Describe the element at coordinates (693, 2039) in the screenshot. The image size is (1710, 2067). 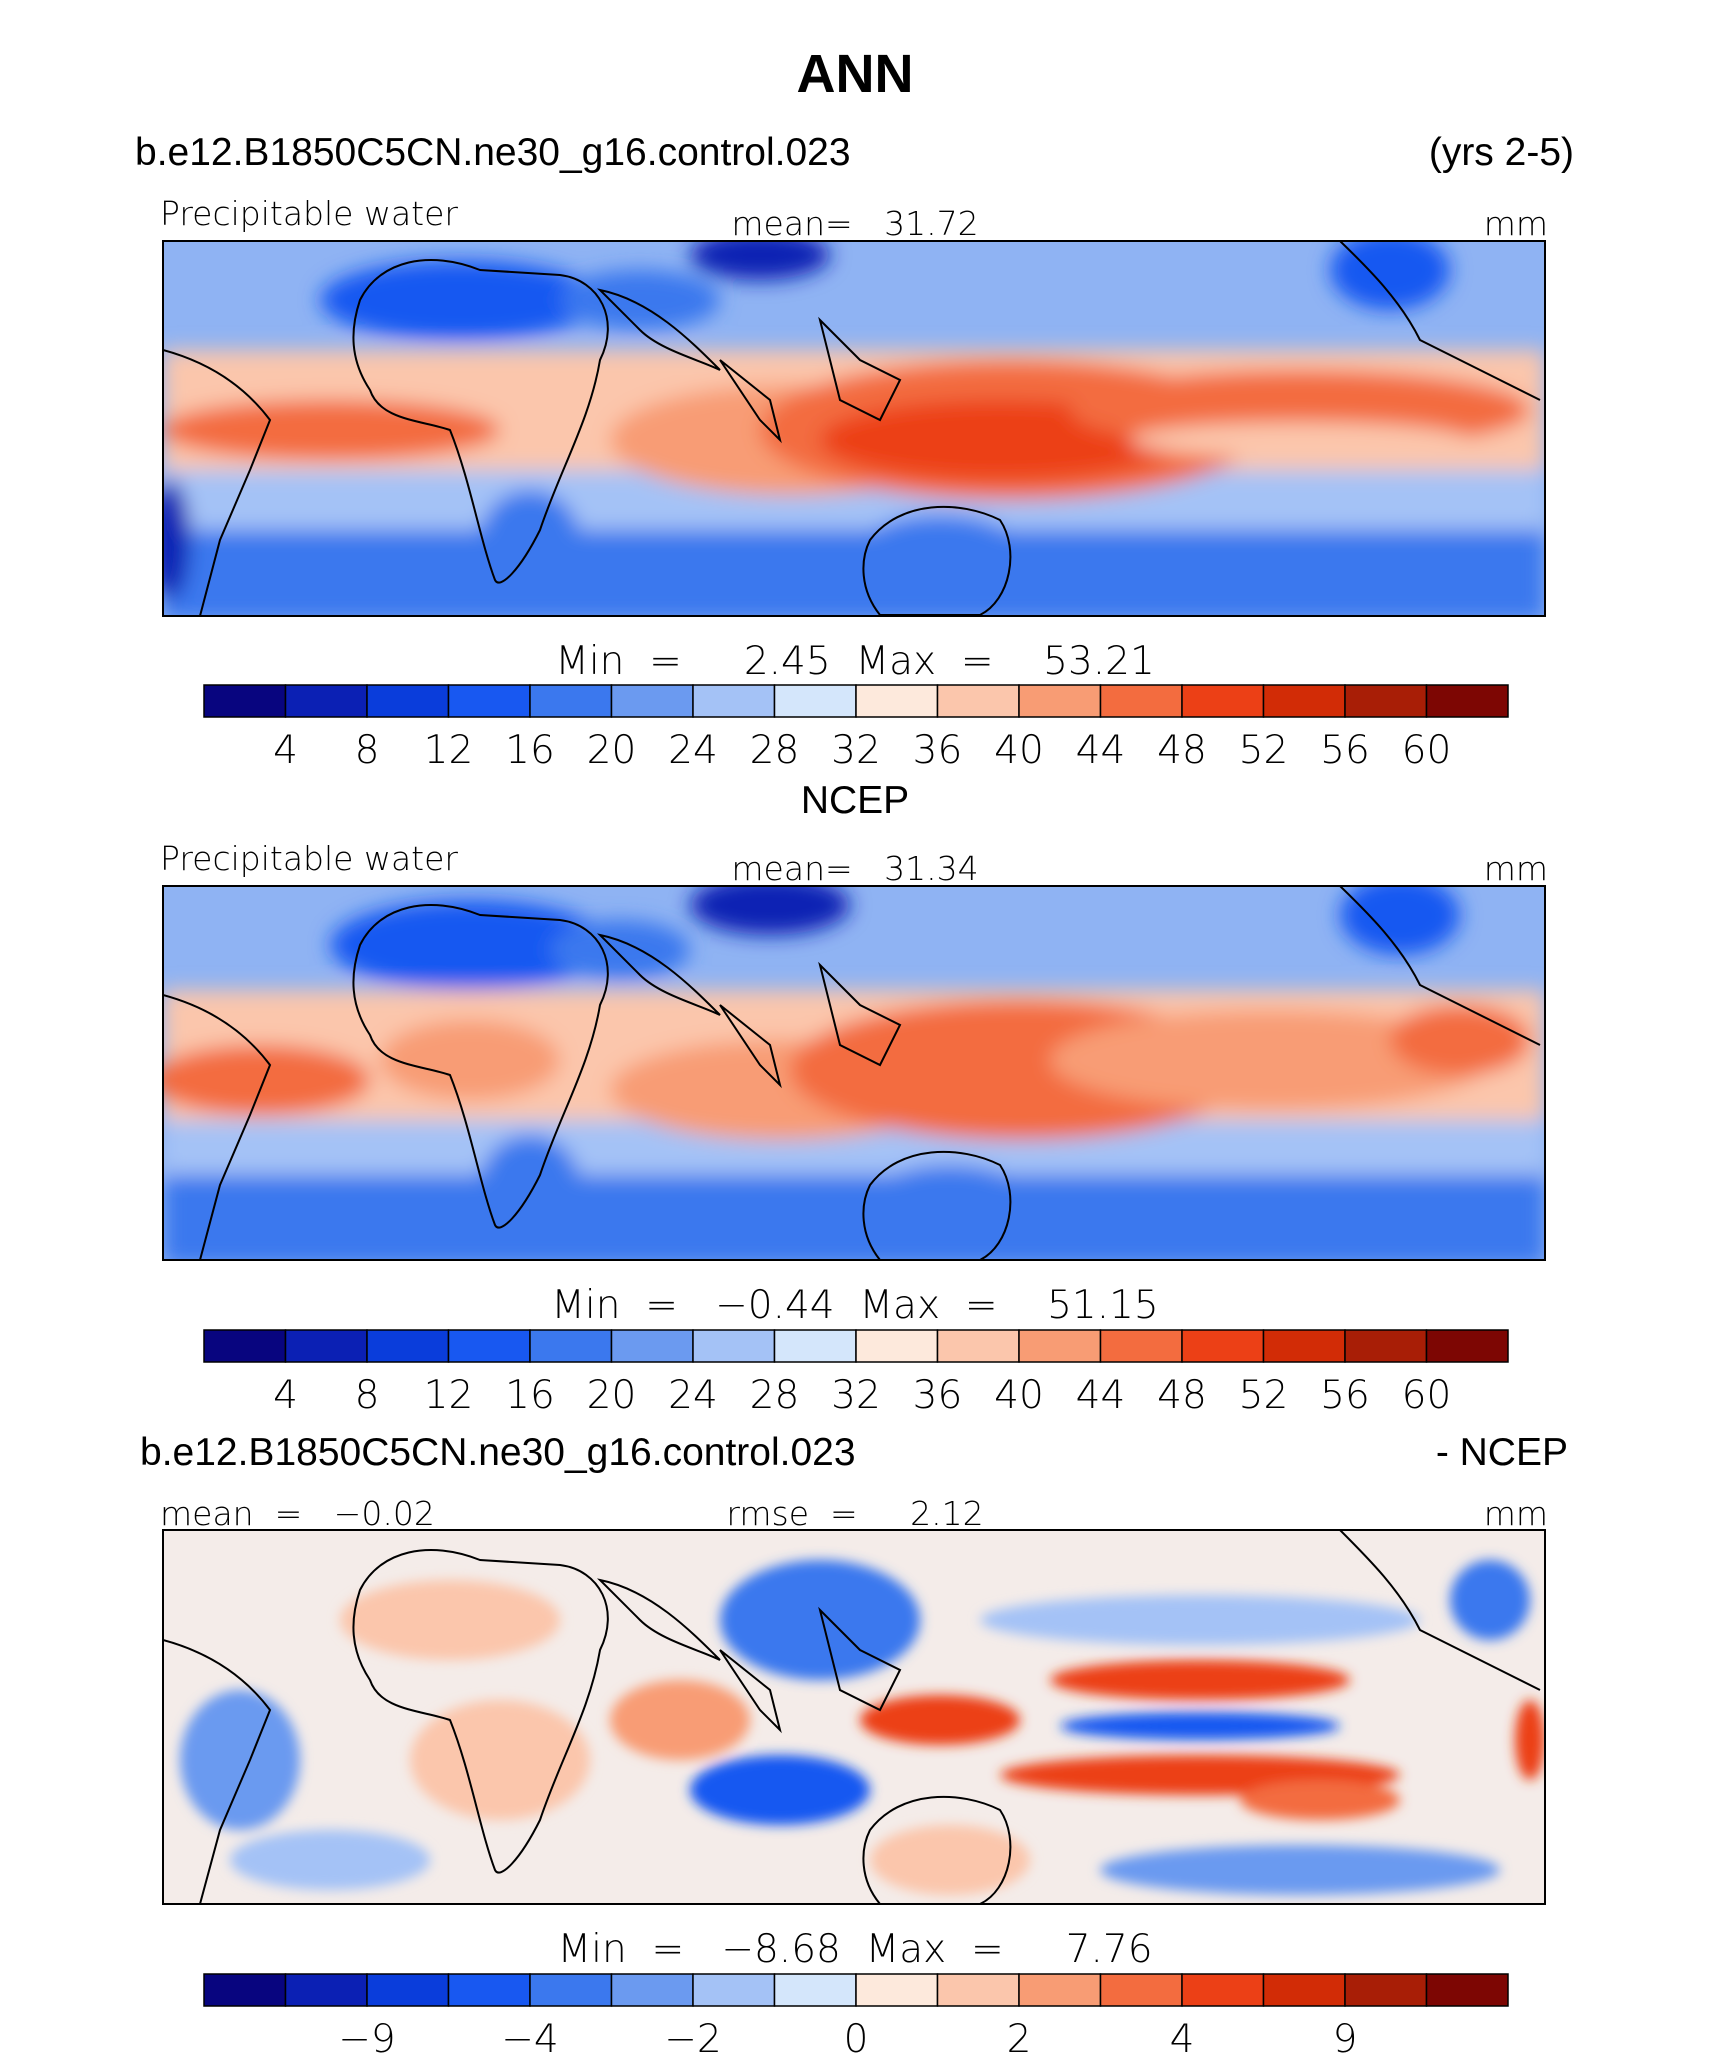
I see `colorbar-tick-label: −2` at that location.